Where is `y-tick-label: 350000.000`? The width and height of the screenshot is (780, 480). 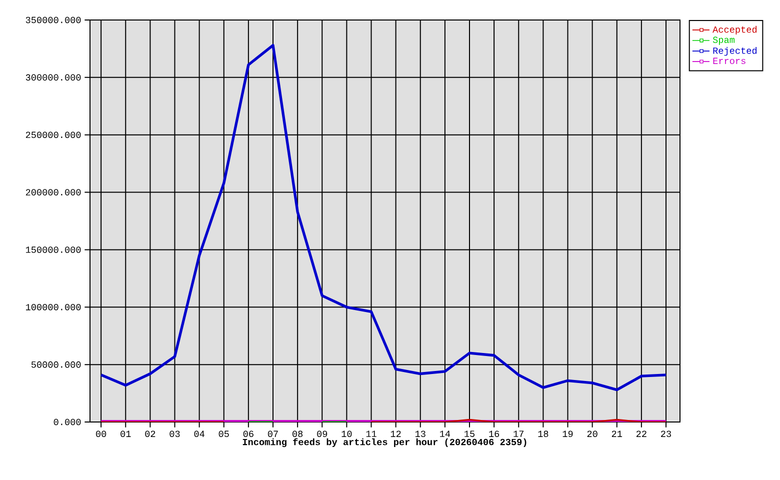
y-tick-label: 350000.000 is located at coordinates (53, 20).